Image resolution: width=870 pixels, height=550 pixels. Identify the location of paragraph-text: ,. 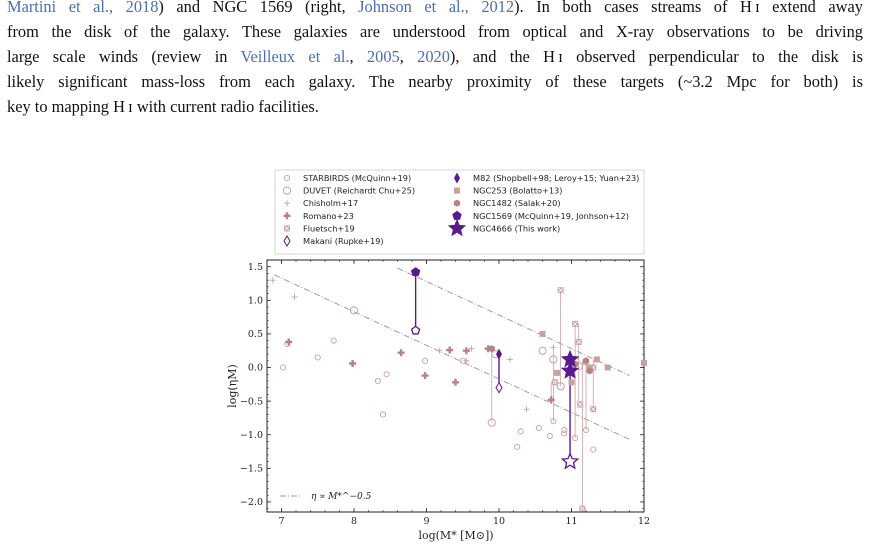
(408, 56).